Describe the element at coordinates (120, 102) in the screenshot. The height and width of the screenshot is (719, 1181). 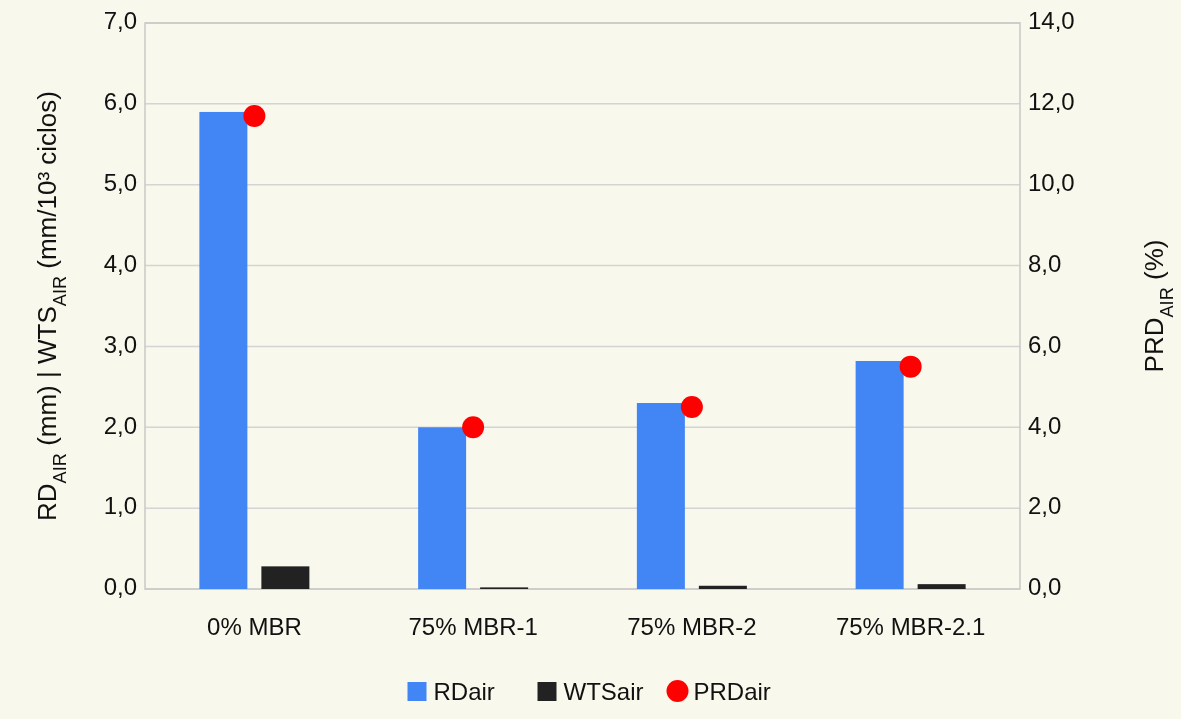
I see `y-tick-label: 6,0` at that location.